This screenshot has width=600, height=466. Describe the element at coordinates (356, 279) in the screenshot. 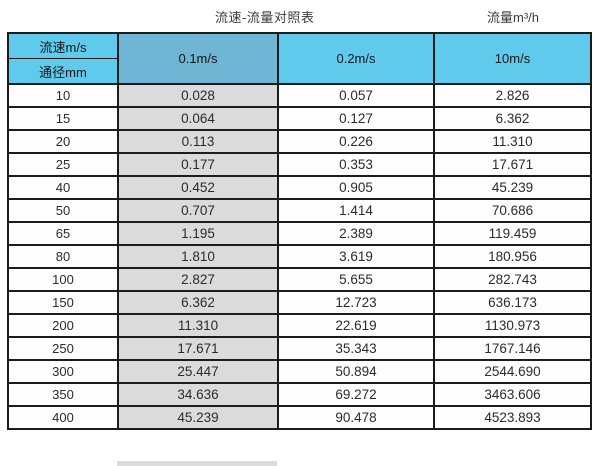

I see `flow-value-cell: 5.655` at that location.